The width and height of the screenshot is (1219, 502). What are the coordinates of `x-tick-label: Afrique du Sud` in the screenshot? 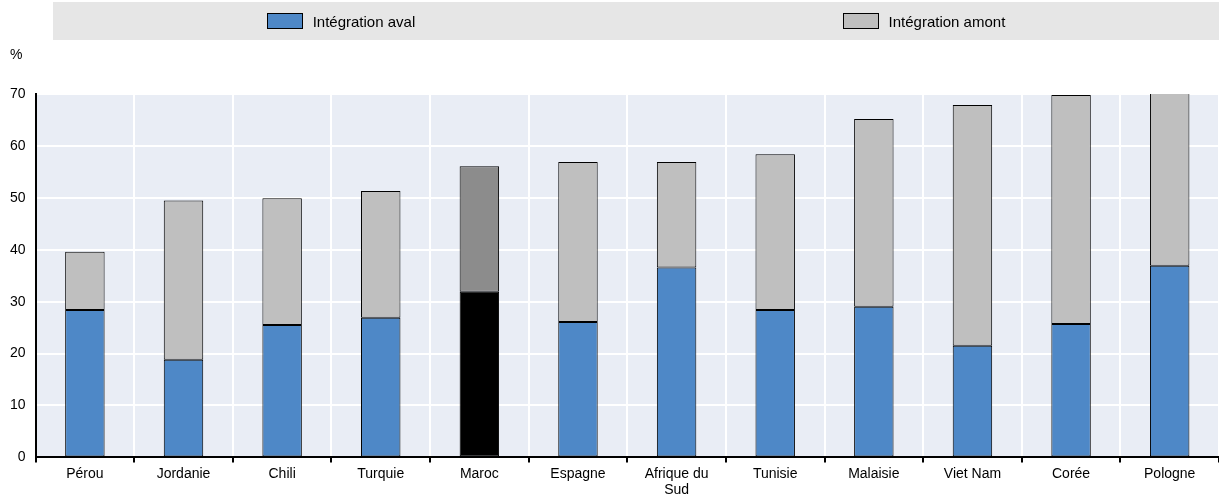 It's located at (676, 481).